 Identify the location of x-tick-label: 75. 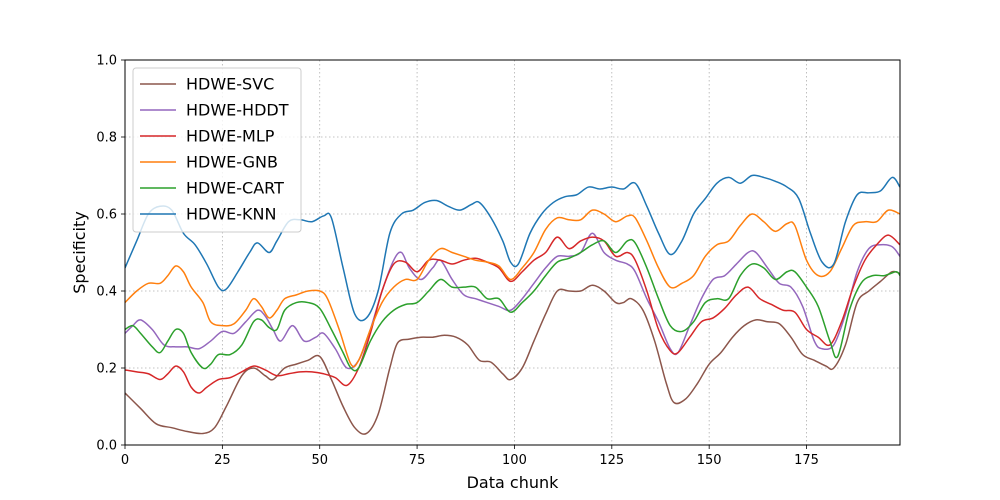
(417, 460).